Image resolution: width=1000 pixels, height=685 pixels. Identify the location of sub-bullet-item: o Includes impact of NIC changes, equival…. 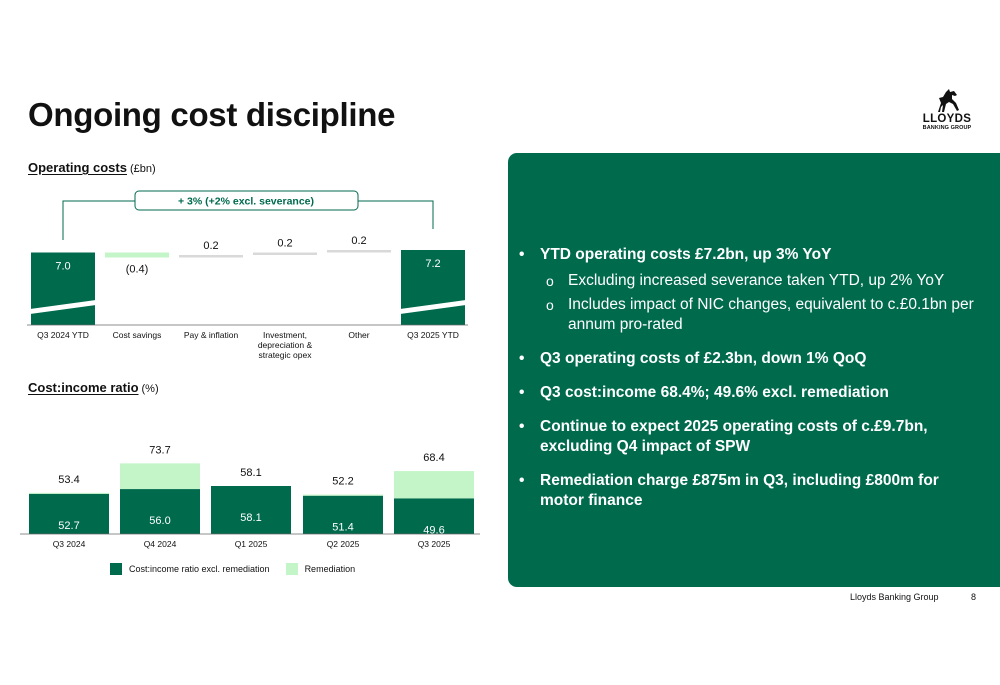
(763, 315).